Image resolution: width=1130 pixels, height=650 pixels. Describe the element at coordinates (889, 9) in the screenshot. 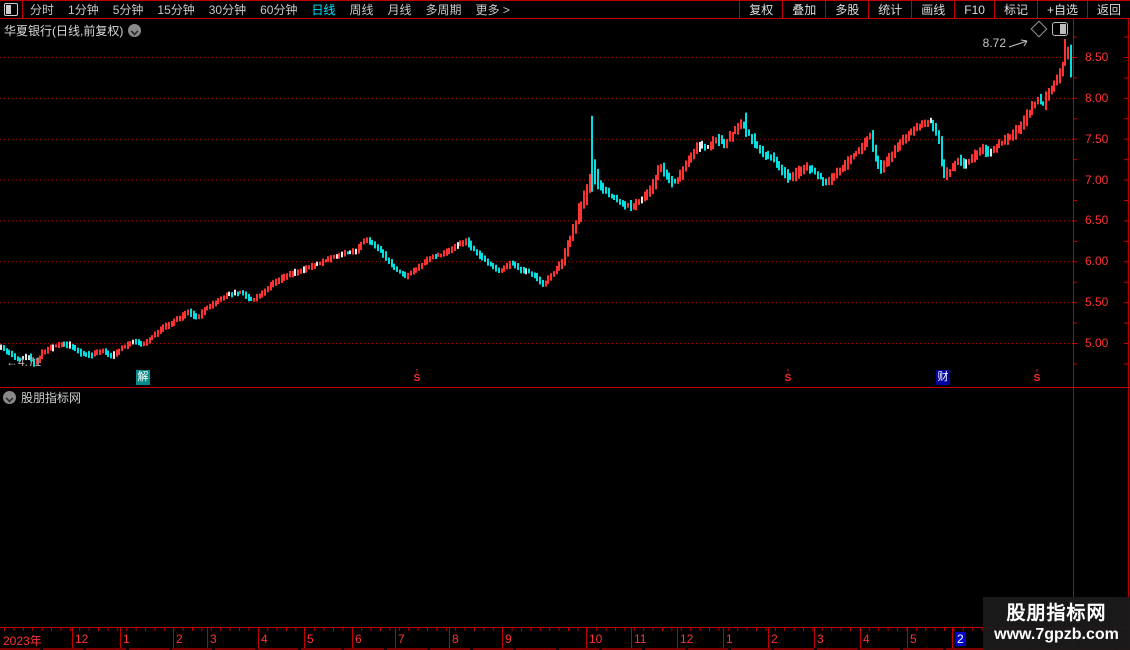

I see `stats-button: 统计` at that location.